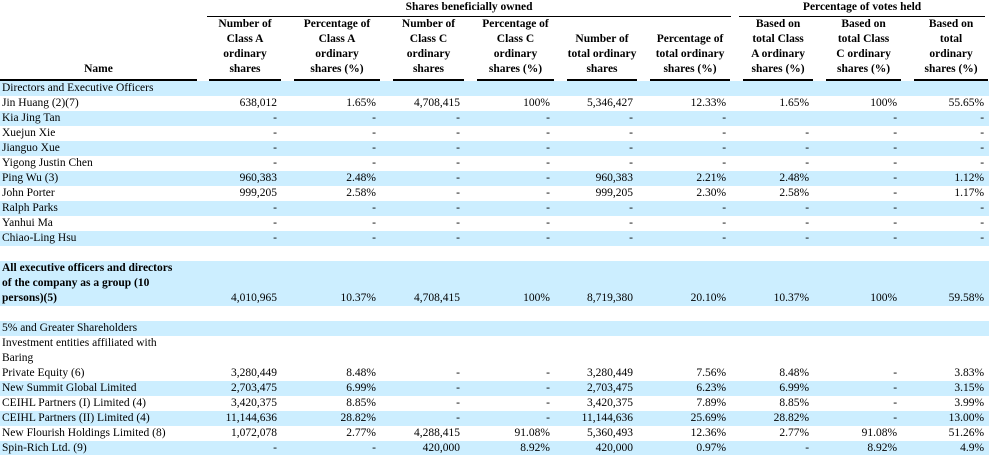 The image size is (989, 455). I want to click on value-cell: 2,703,475, so click(610, 388).